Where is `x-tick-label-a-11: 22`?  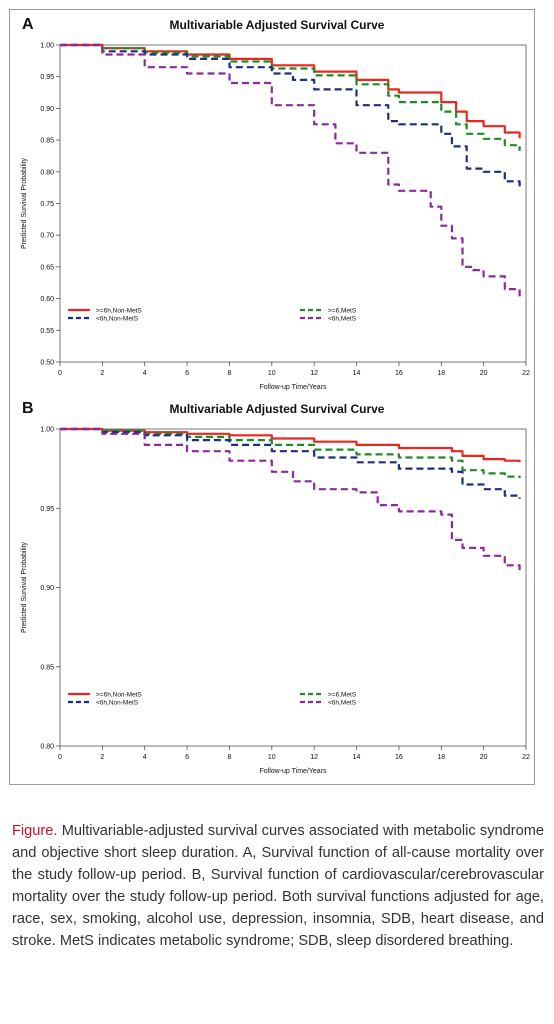
x-tick-label-a-11: 22 is located at coordinates (526, 373).